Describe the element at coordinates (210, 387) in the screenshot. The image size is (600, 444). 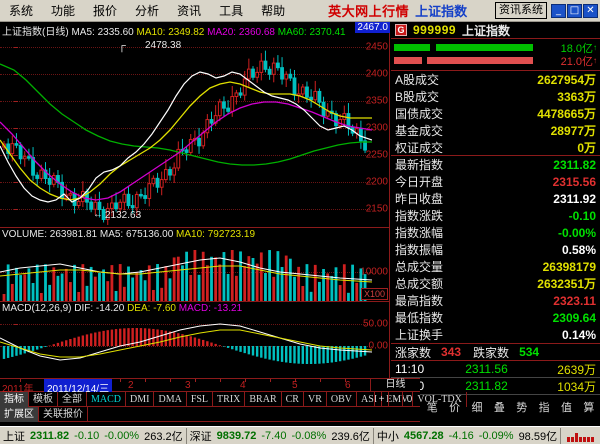
I see `date-axis: 2011年 2011/12/14/三 2 3 4 5 6` at that location.